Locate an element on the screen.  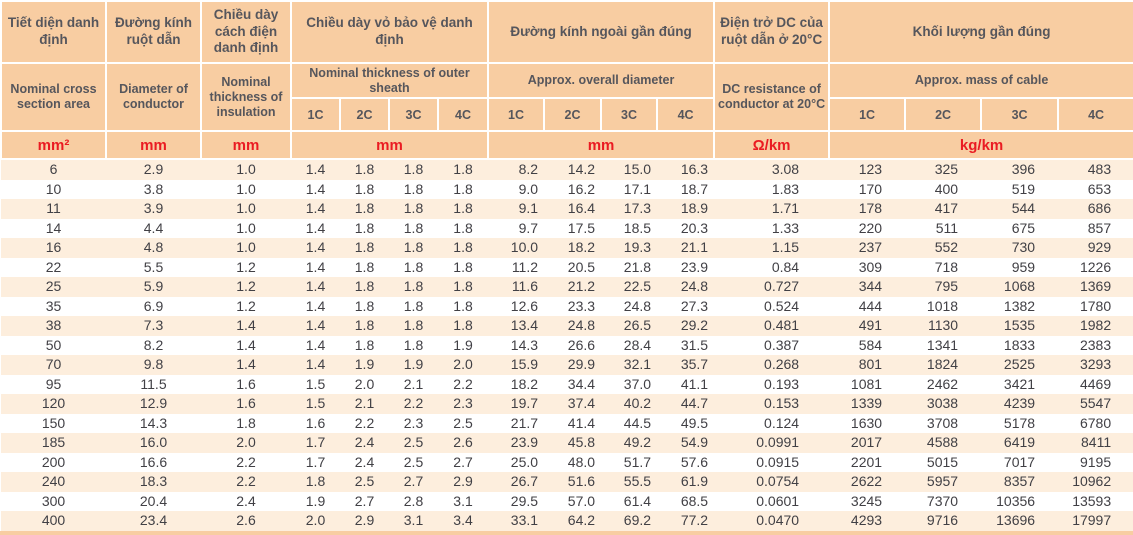
cell-mass-2c: 1824 is located at coordinates (942, 364).